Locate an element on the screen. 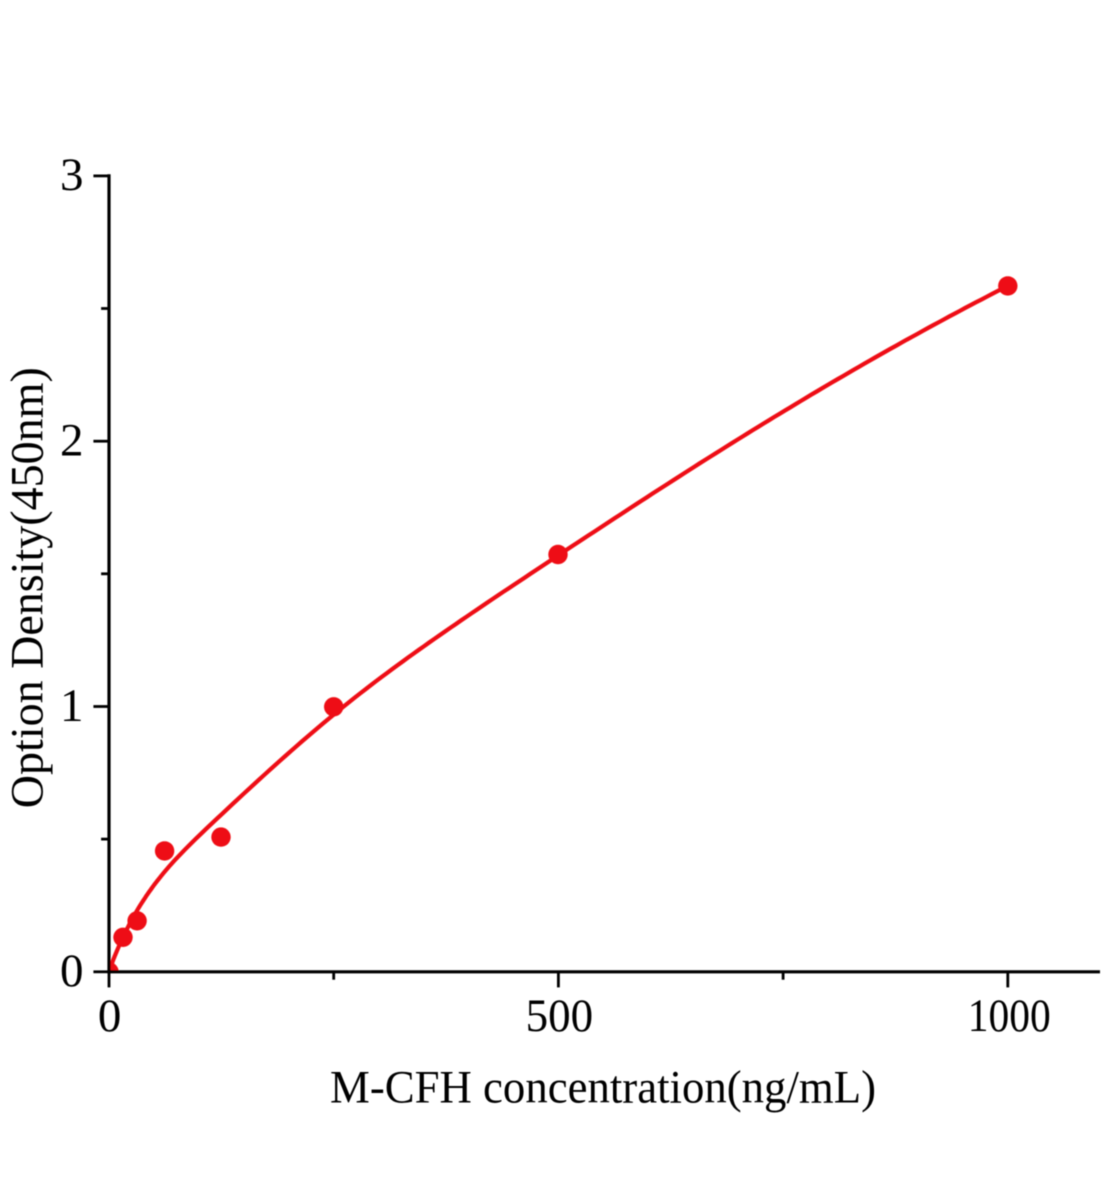 This screenshot has height=1200, width=1104. svg-text: 2 is located at coordinates (72, 441).